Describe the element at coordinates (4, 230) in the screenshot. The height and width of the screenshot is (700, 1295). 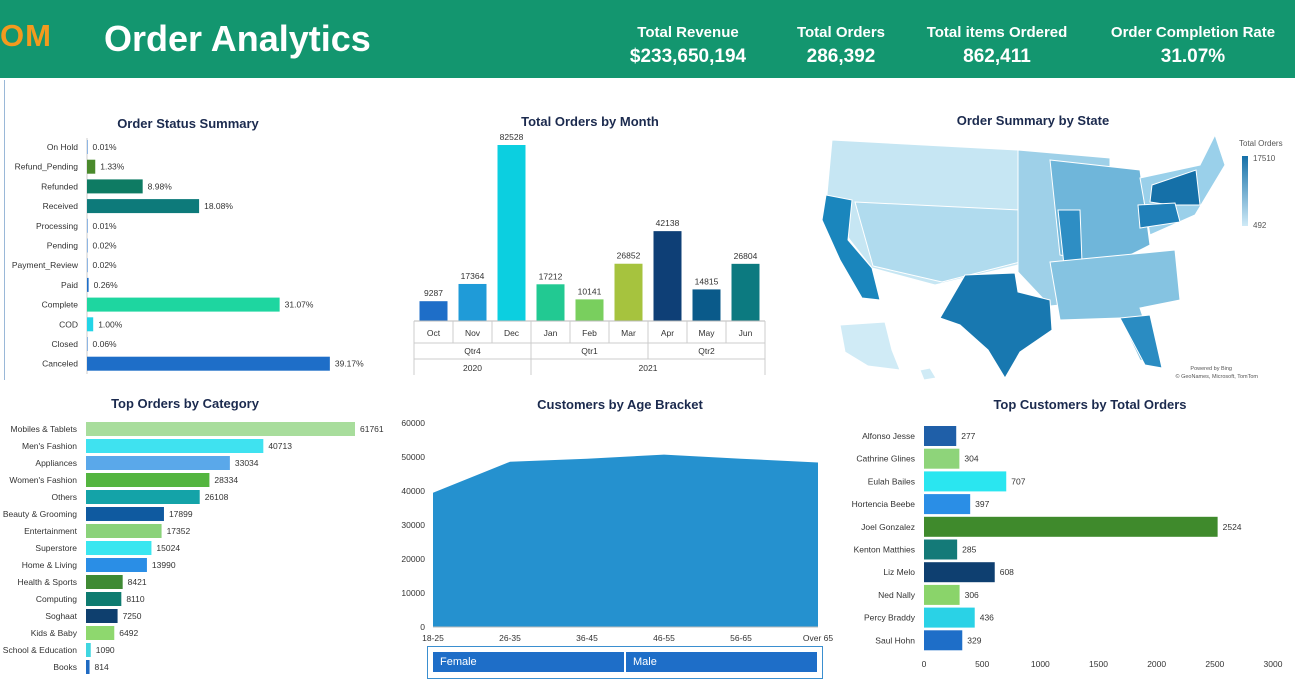
I see `panel-divider` at that location.